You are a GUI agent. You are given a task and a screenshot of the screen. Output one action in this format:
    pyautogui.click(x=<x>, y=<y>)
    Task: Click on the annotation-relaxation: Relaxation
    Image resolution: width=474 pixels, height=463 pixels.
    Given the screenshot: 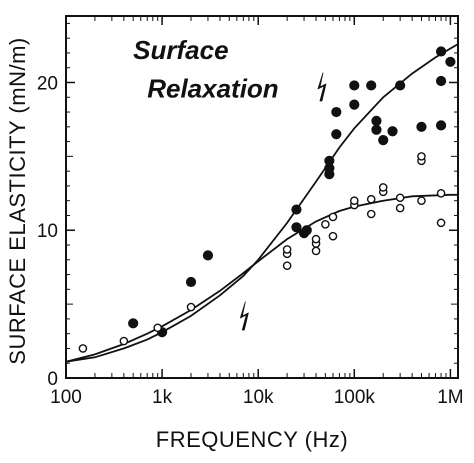 What is the action you would take?
    pyautogui.click(x=212, y=88)
    